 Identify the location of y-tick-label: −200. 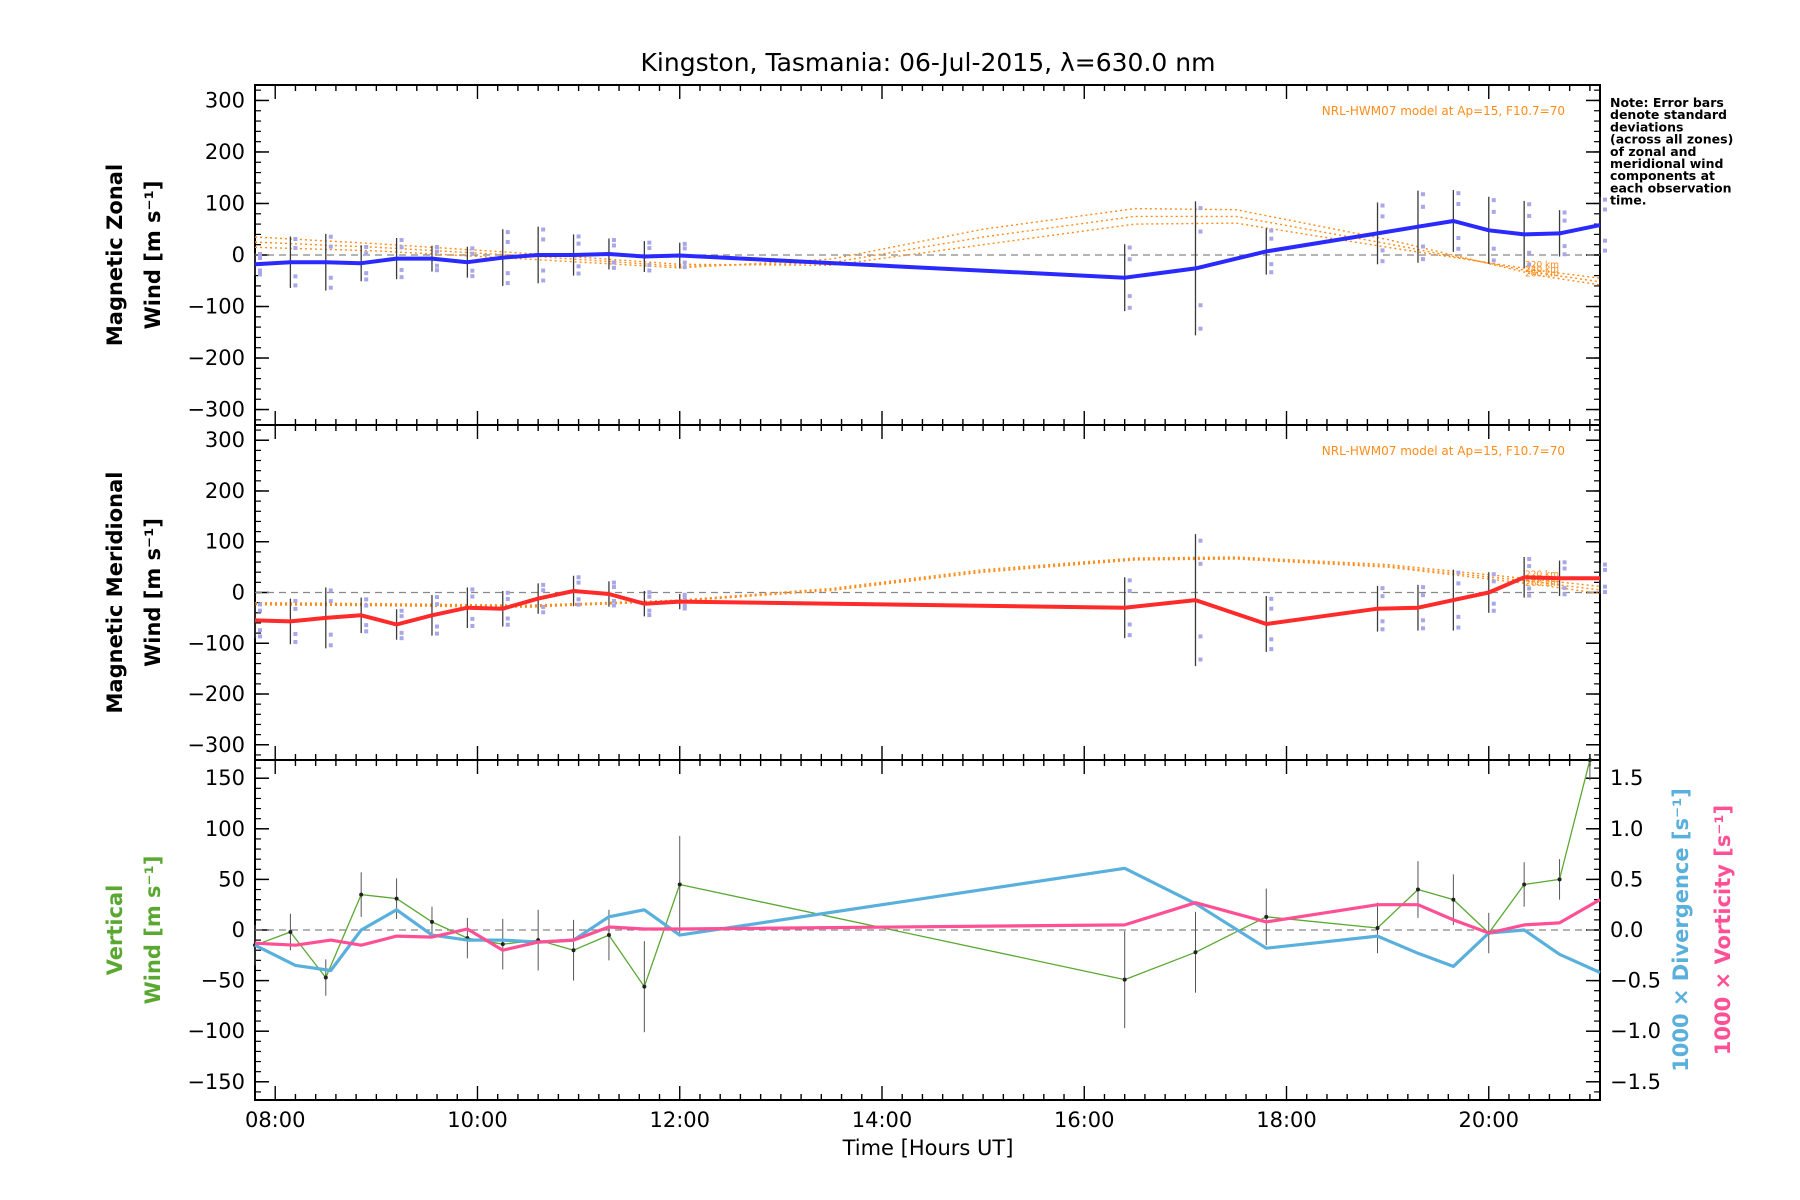
(216, 358).